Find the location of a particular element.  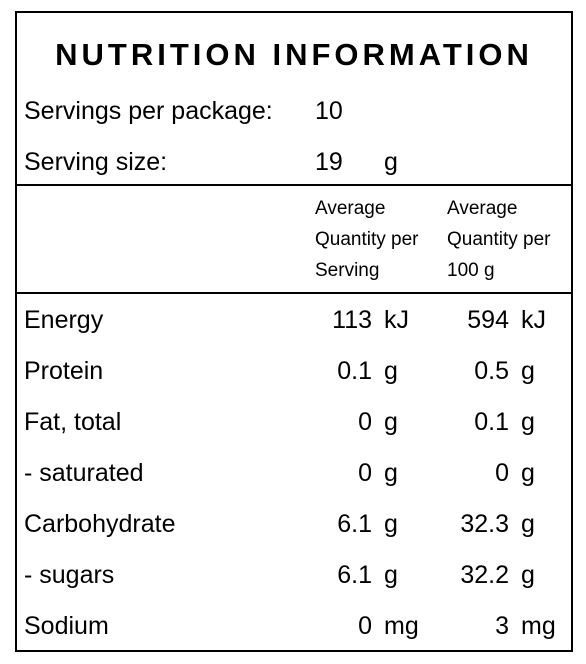

per100-value: 0.5 is located at coordinates (491, 371).